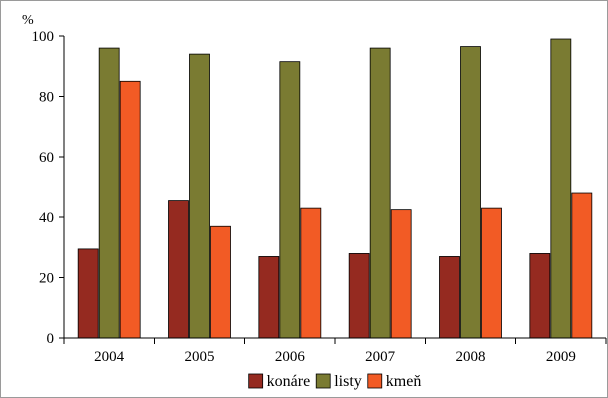 This screenshot has height=398, width=608. What do you see at coordinates (491, 273) in the screenshot?
I see `bar-kmeň-2008` at bounding box center [491, 273].